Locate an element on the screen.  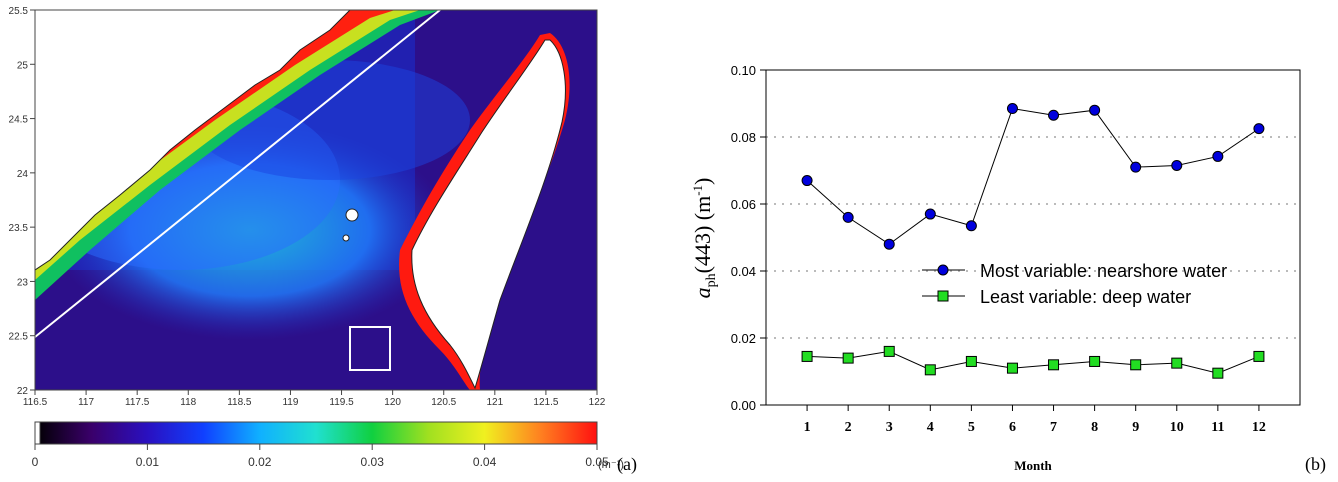
y-axis-label: aph(443) (m-1) is located at coordinates (704, 238).